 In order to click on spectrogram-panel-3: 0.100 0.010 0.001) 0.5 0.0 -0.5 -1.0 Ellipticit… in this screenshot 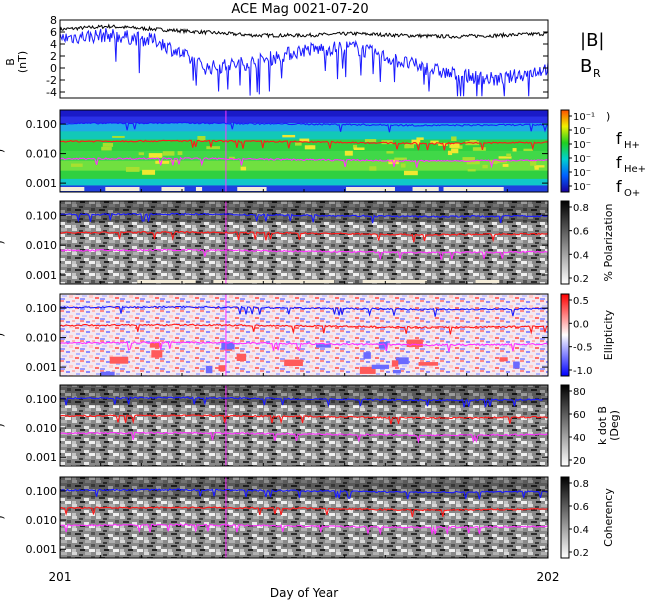, I will do `click(307, 335)`.